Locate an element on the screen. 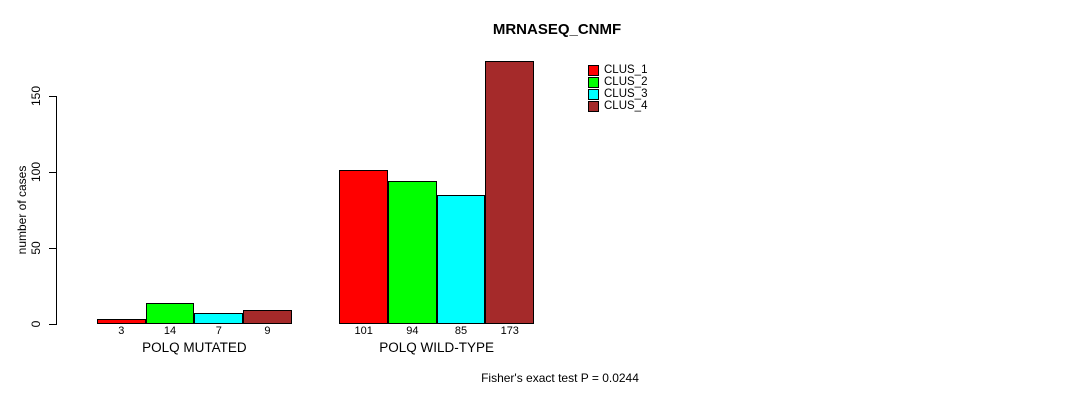 The height and width of the screenshot is (400, 1090). legend-item: CLUS_4 is located at coordinates (617, 106).